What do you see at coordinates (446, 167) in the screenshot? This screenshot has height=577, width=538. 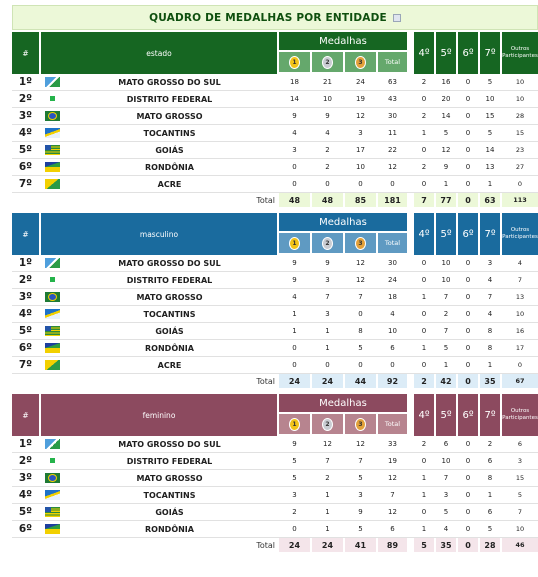 I see `cell-p5: 9` at bounding box center [446, 167].